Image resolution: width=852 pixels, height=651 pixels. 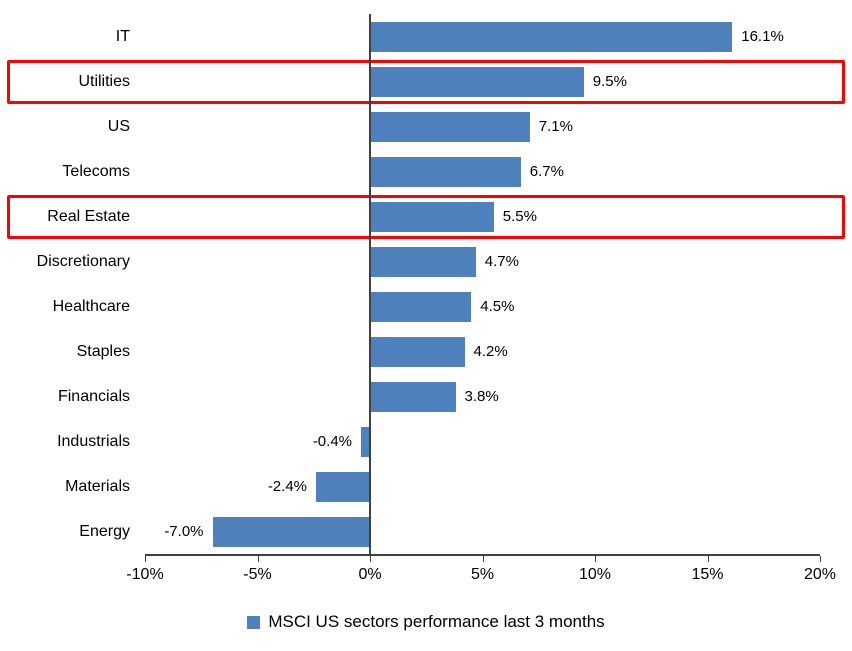 What do you see at coordinates (707, 574) in the screenshot?
I see `x-axis-tick-label: 15%` at bounding box center [707, 574].